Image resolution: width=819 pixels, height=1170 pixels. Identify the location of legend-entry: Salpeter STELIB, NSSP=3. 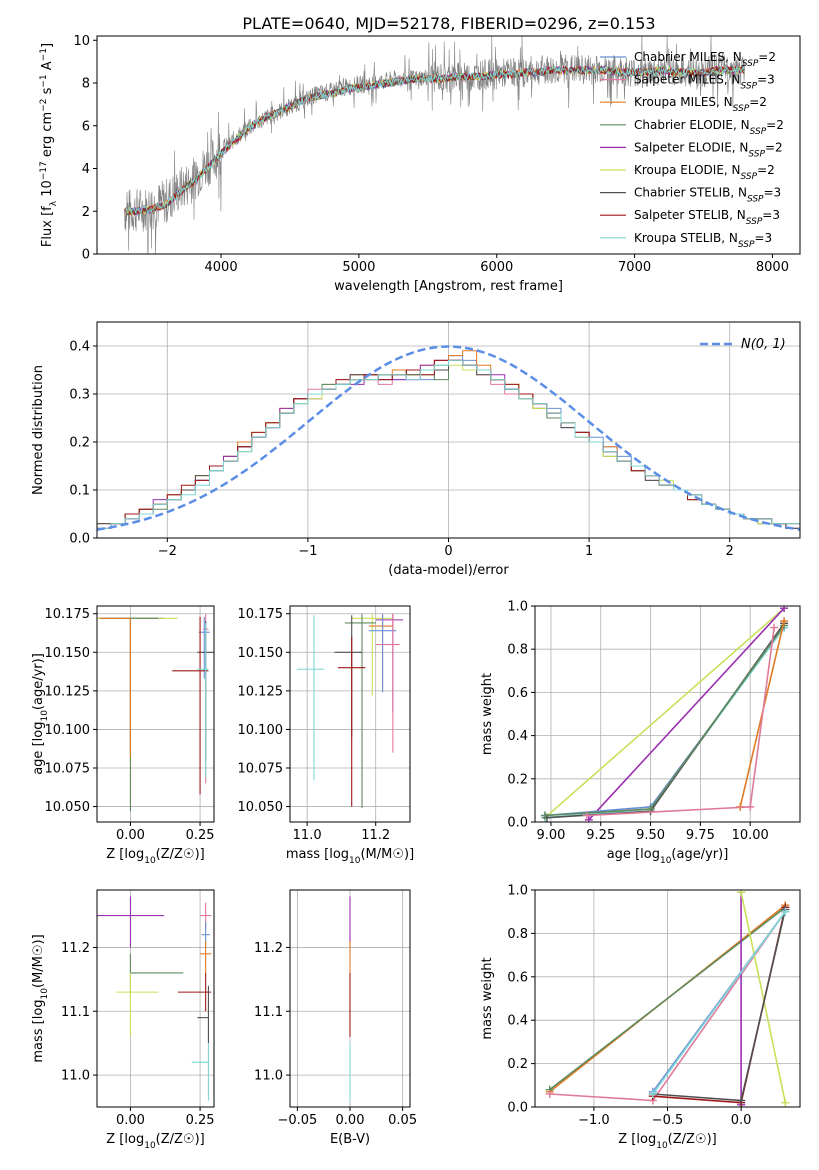
(707, 217).